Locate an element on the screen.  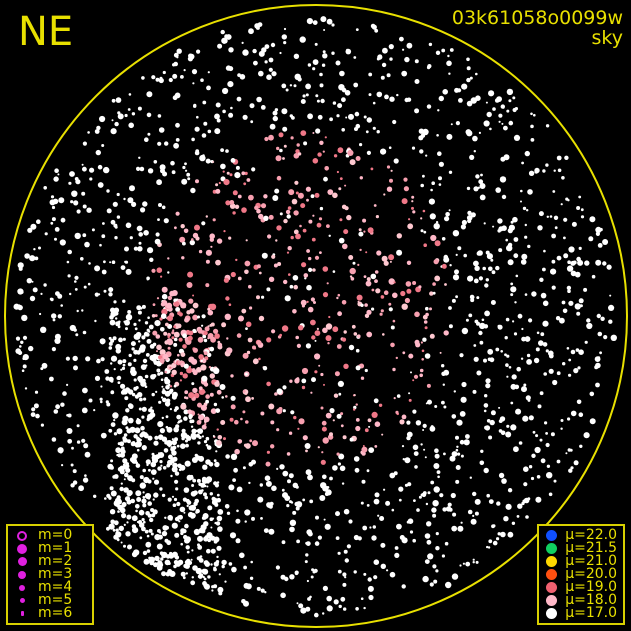
color-swatch-icon is located at coordinates (551, 561).